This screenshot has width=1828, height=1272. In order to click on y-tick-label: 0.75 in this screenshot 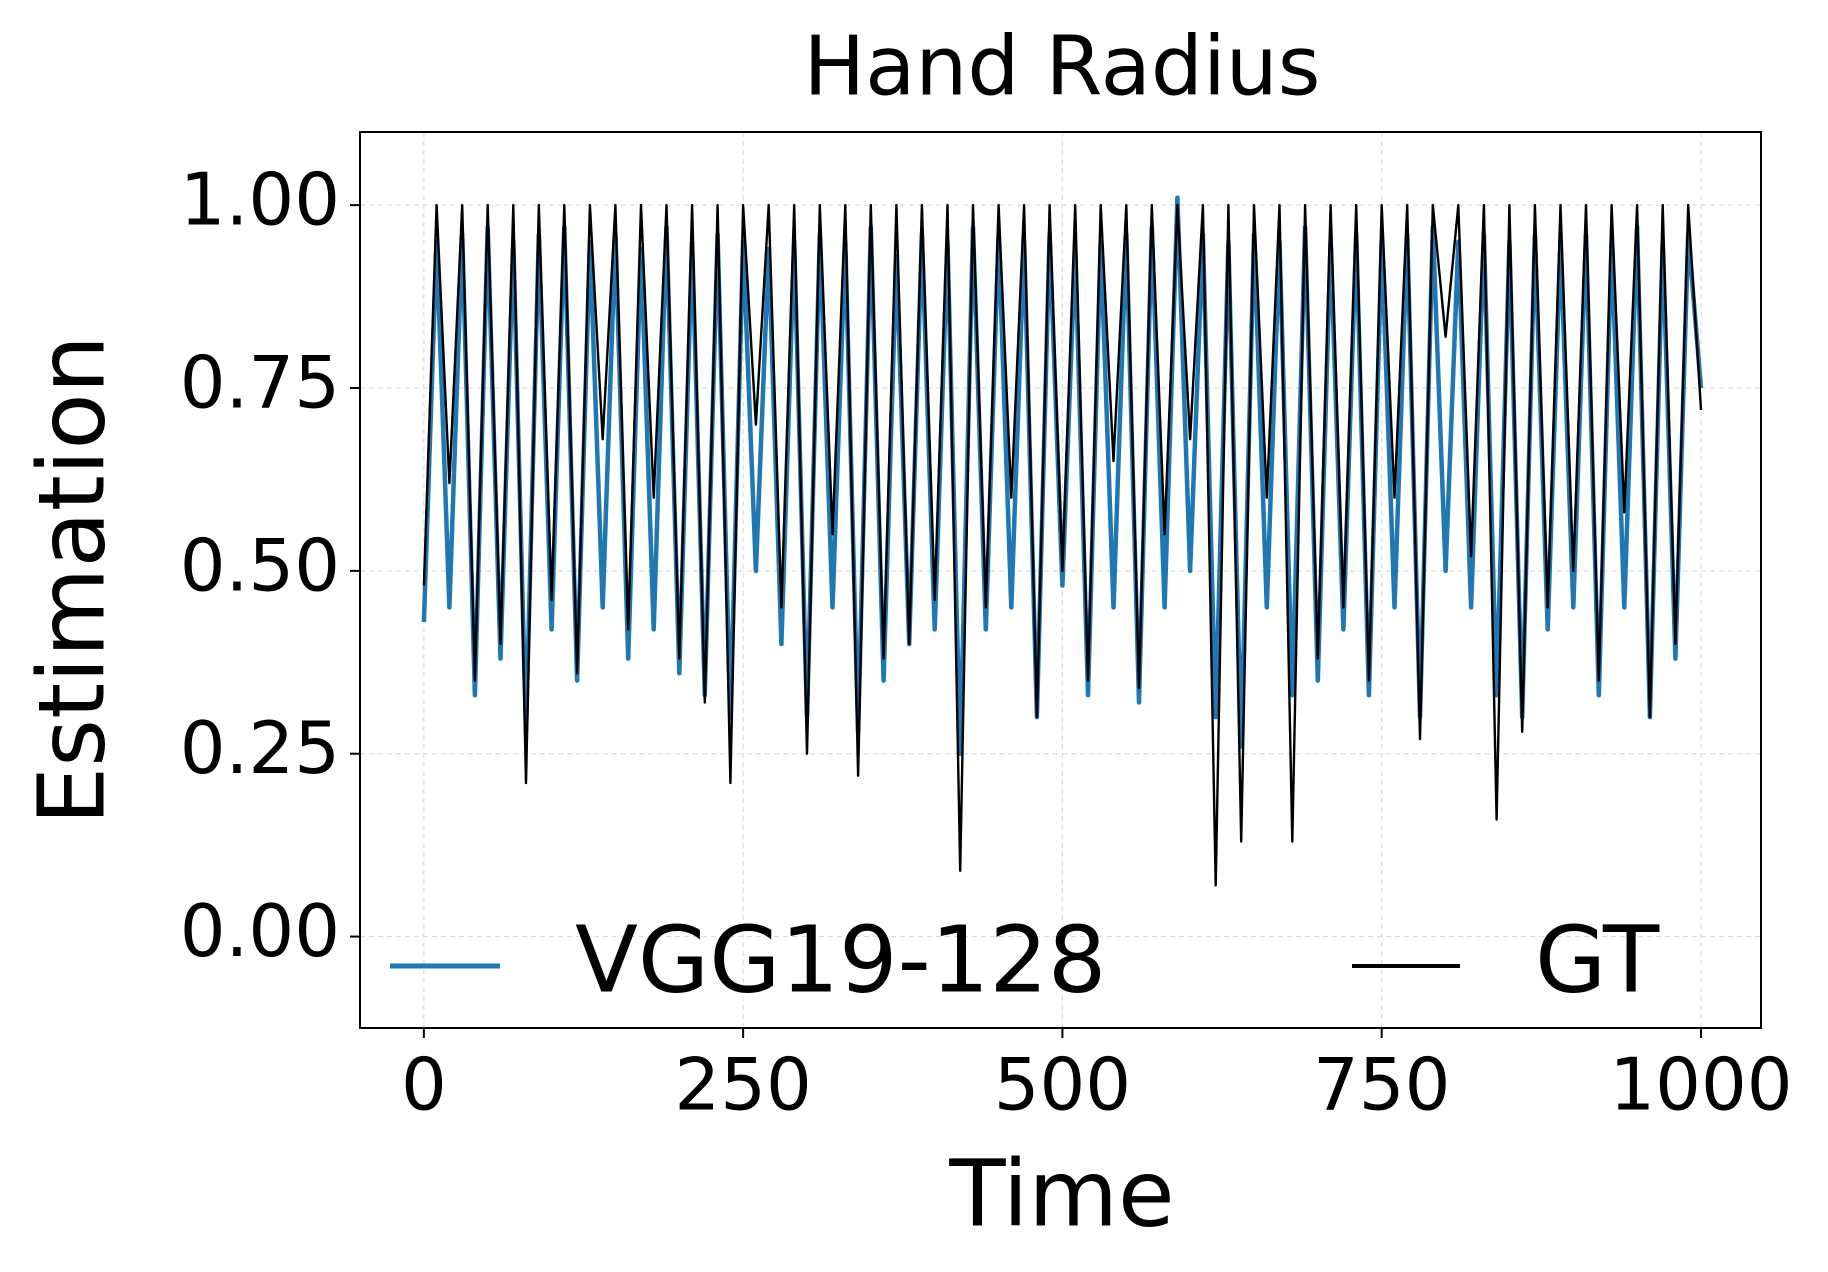, I will do `click(260, 383)`.